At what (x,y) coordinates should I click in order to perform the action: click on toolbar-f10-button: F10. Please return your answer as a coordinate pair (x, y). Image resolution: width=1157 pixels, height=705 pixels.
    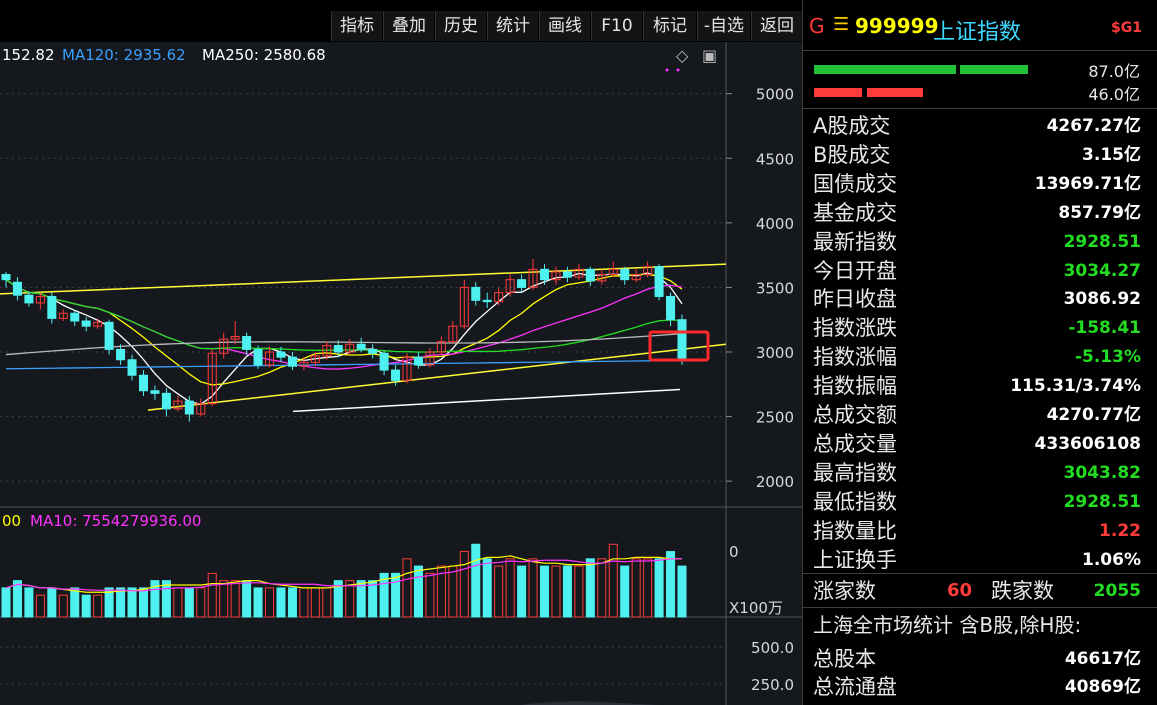
    Looking at the image, I should click on (616, 26).